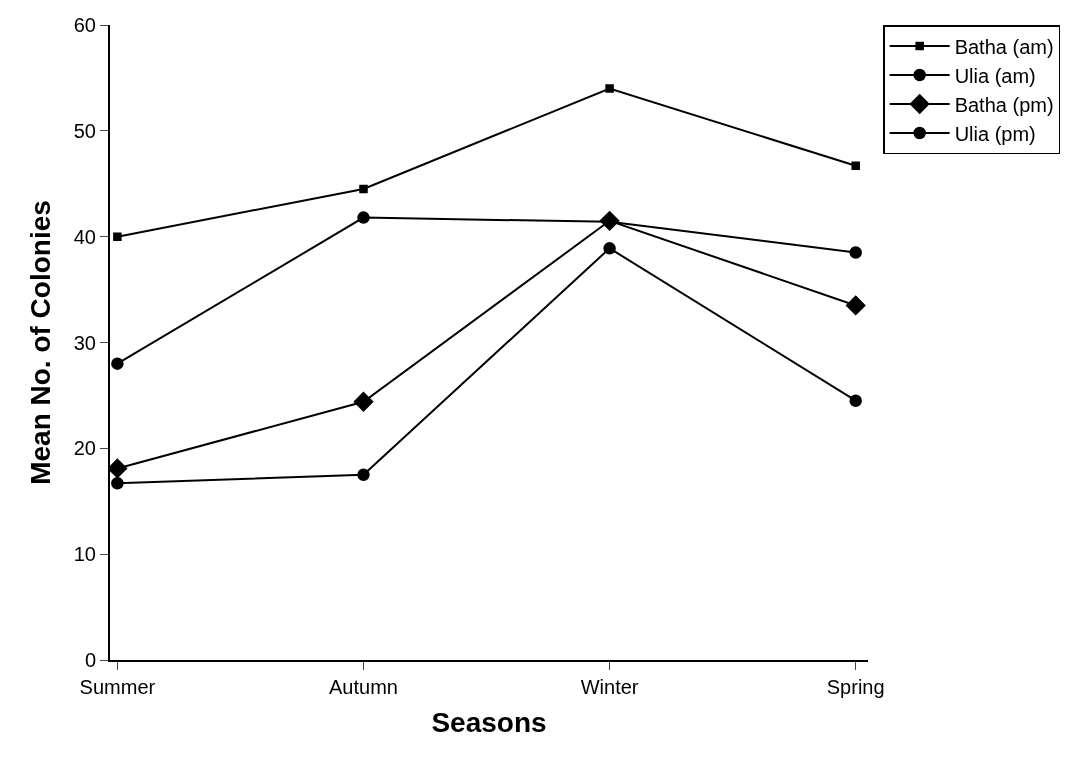 Image resolution: width=1083 pixels, height=760 pixels. What do you see at coordinates (84, 236) in the screenshot?
I see `y-tick-label: 40` at bounding box center [84, 236].